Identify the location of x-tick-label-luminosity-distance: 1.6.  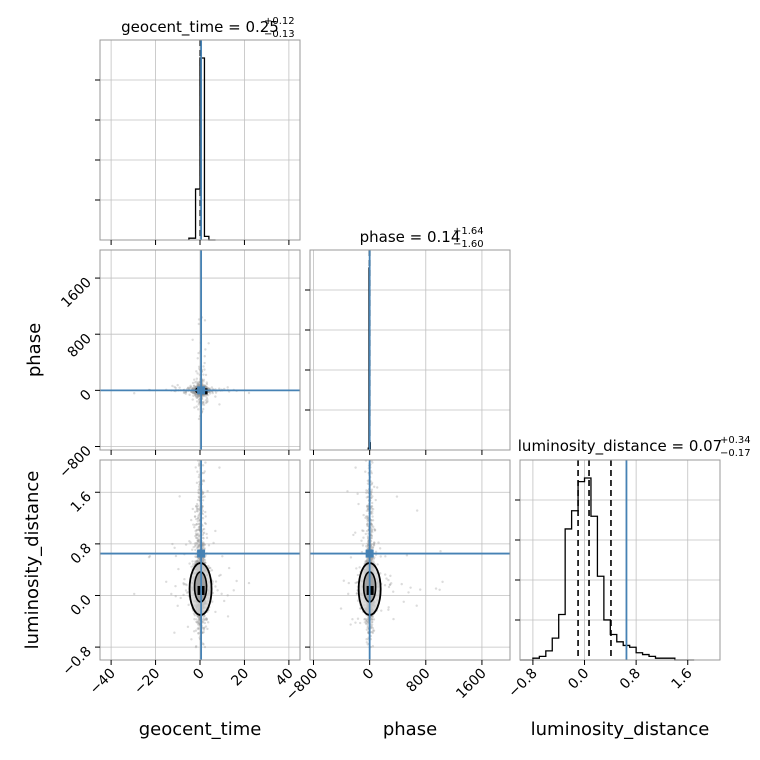
(682, 678).